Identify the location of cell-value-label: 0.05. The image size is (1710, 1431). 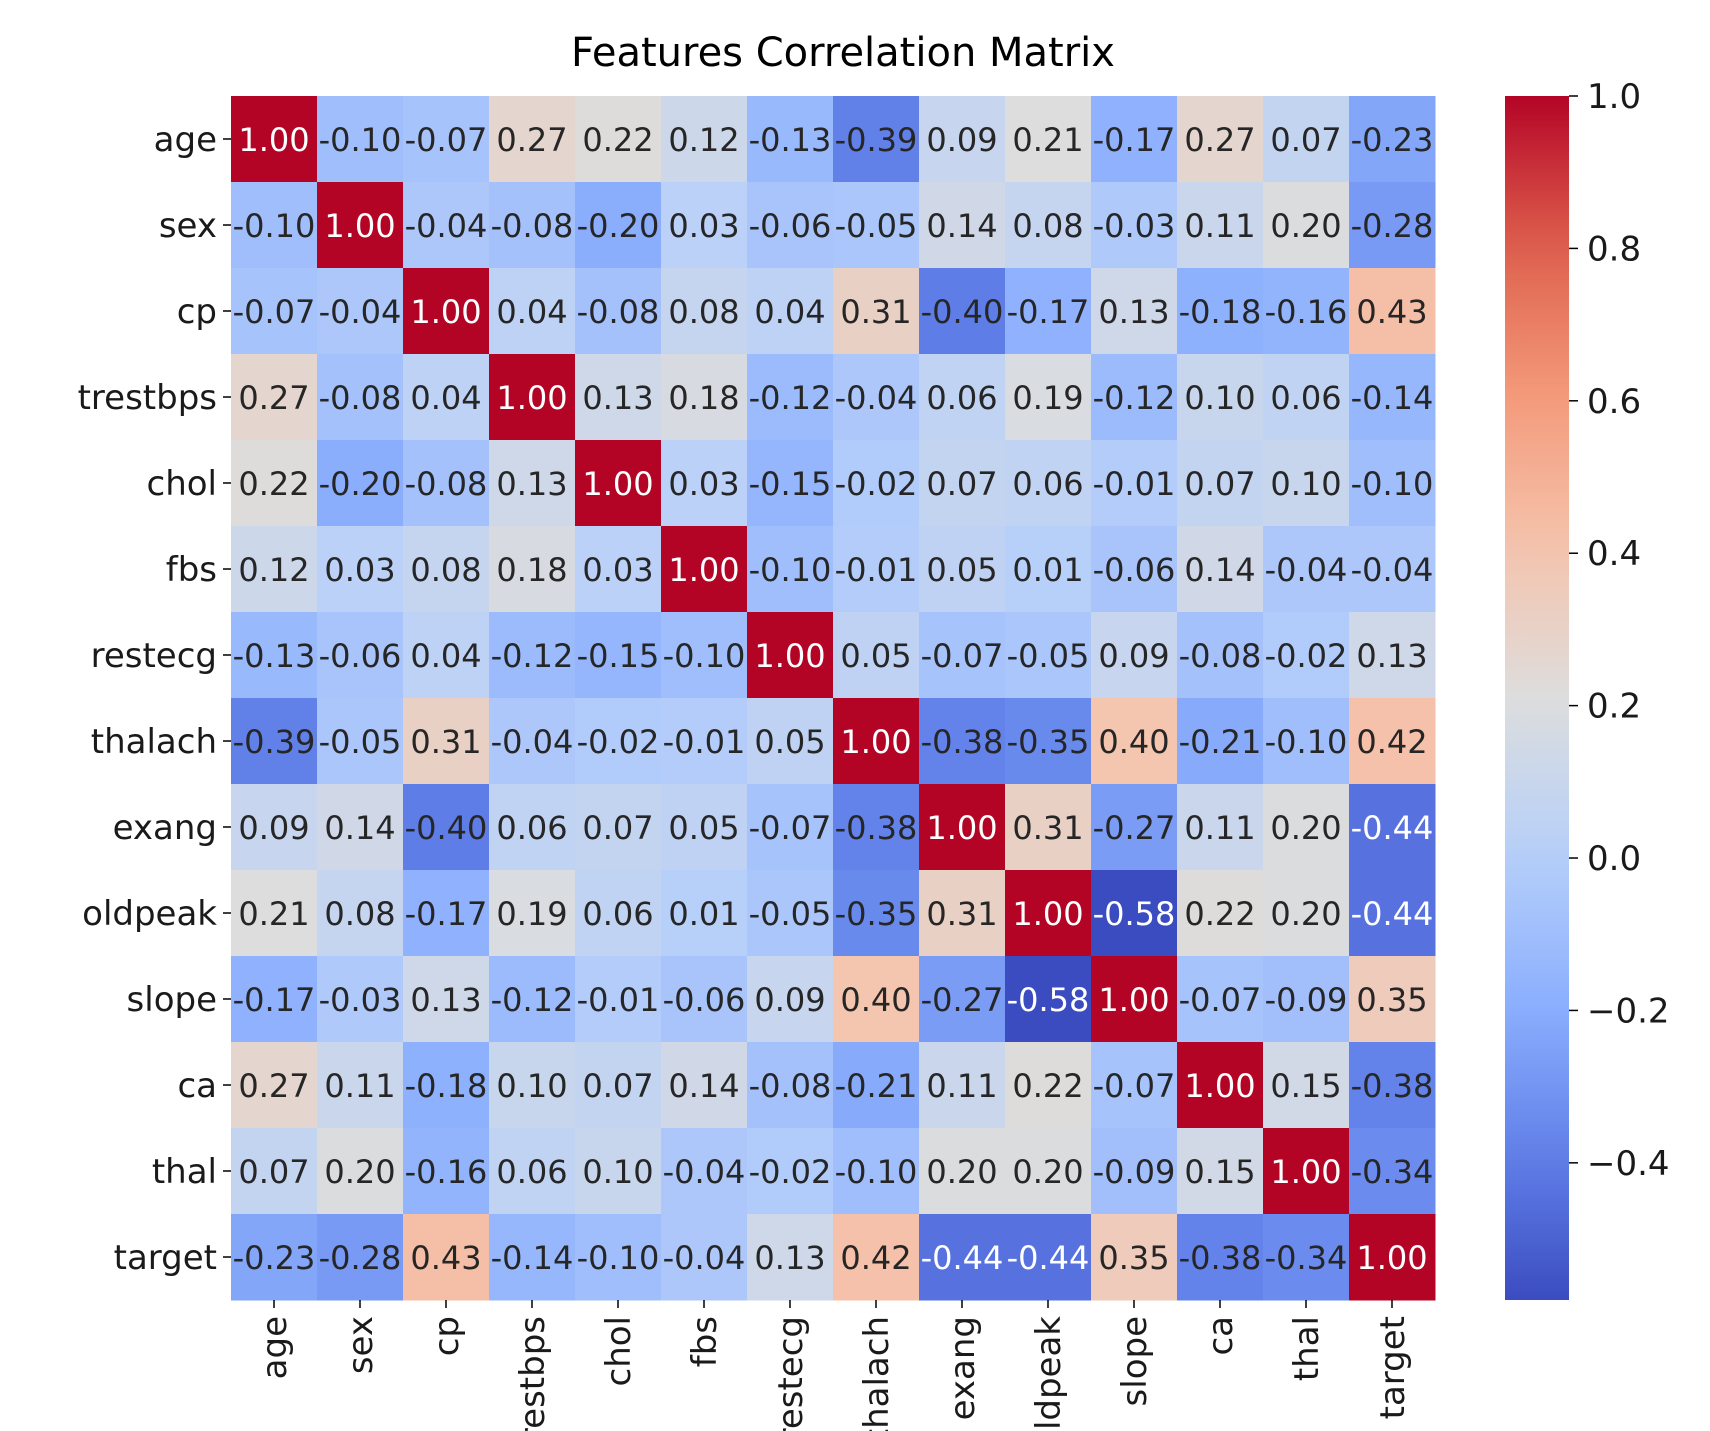
(703, 828).